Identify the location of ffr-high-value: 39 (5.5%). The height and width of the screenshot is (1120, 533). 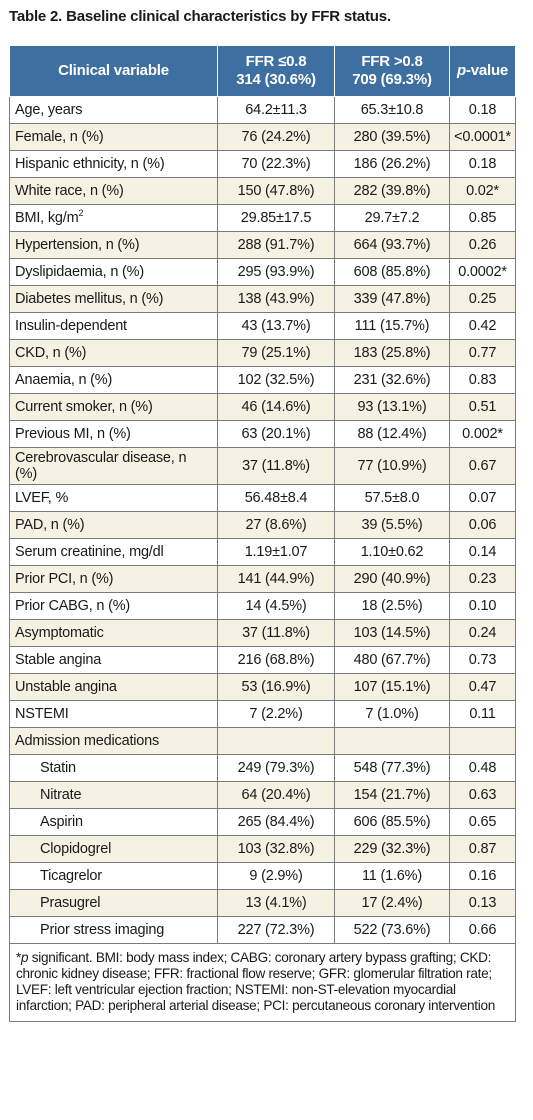
(392, 525).